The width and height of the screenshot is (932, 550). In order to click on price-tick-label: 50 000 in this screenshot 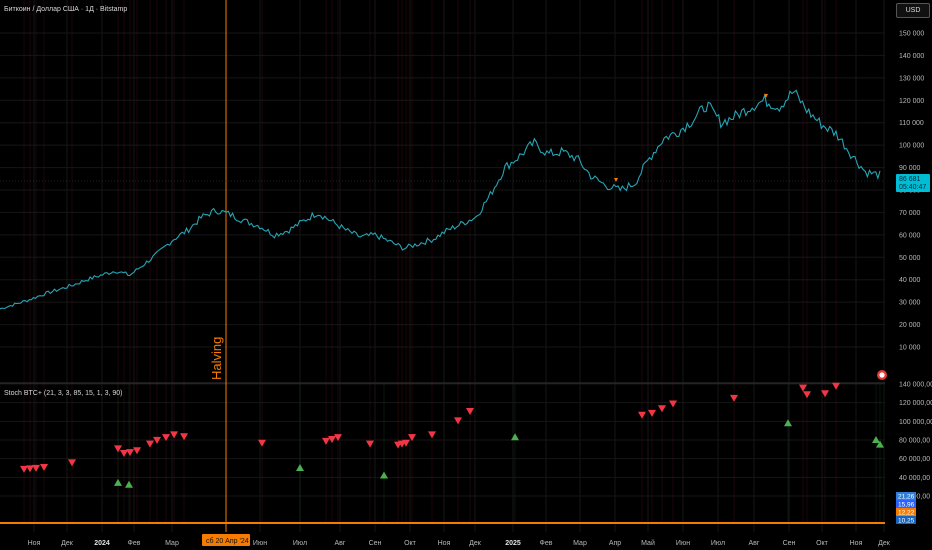, I will do `click(910, 258)`.